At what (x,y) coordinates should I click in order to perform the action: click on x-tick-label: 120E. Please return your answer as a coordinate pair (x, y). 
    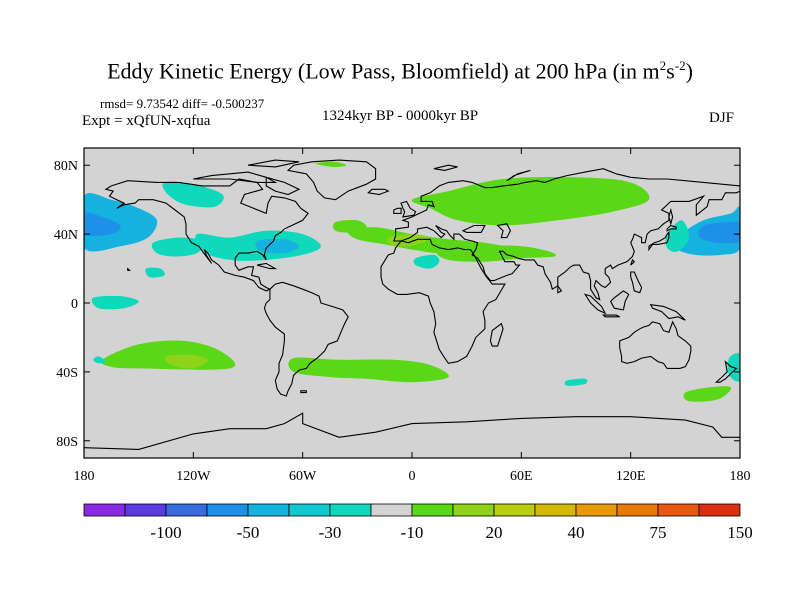
    Looking at the image, I should click on (631, 476).